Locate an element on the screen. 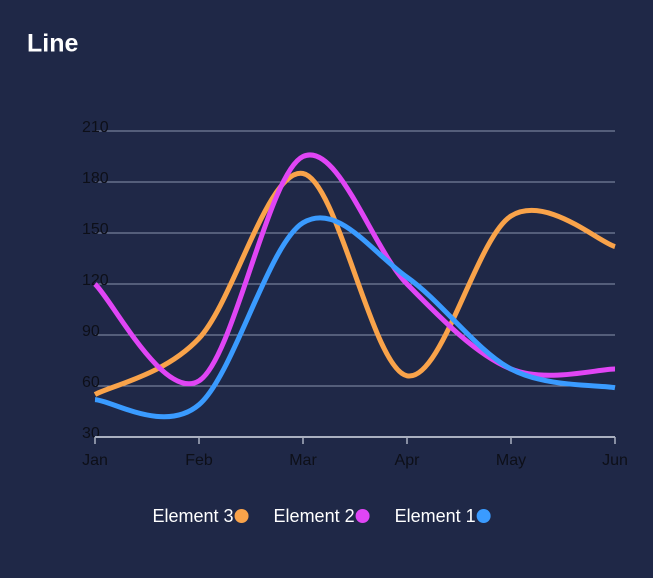 Image resolution: width=653 pixels, height=578 pixels. x-tick-label: Feb is located at coordinates (199, 460).